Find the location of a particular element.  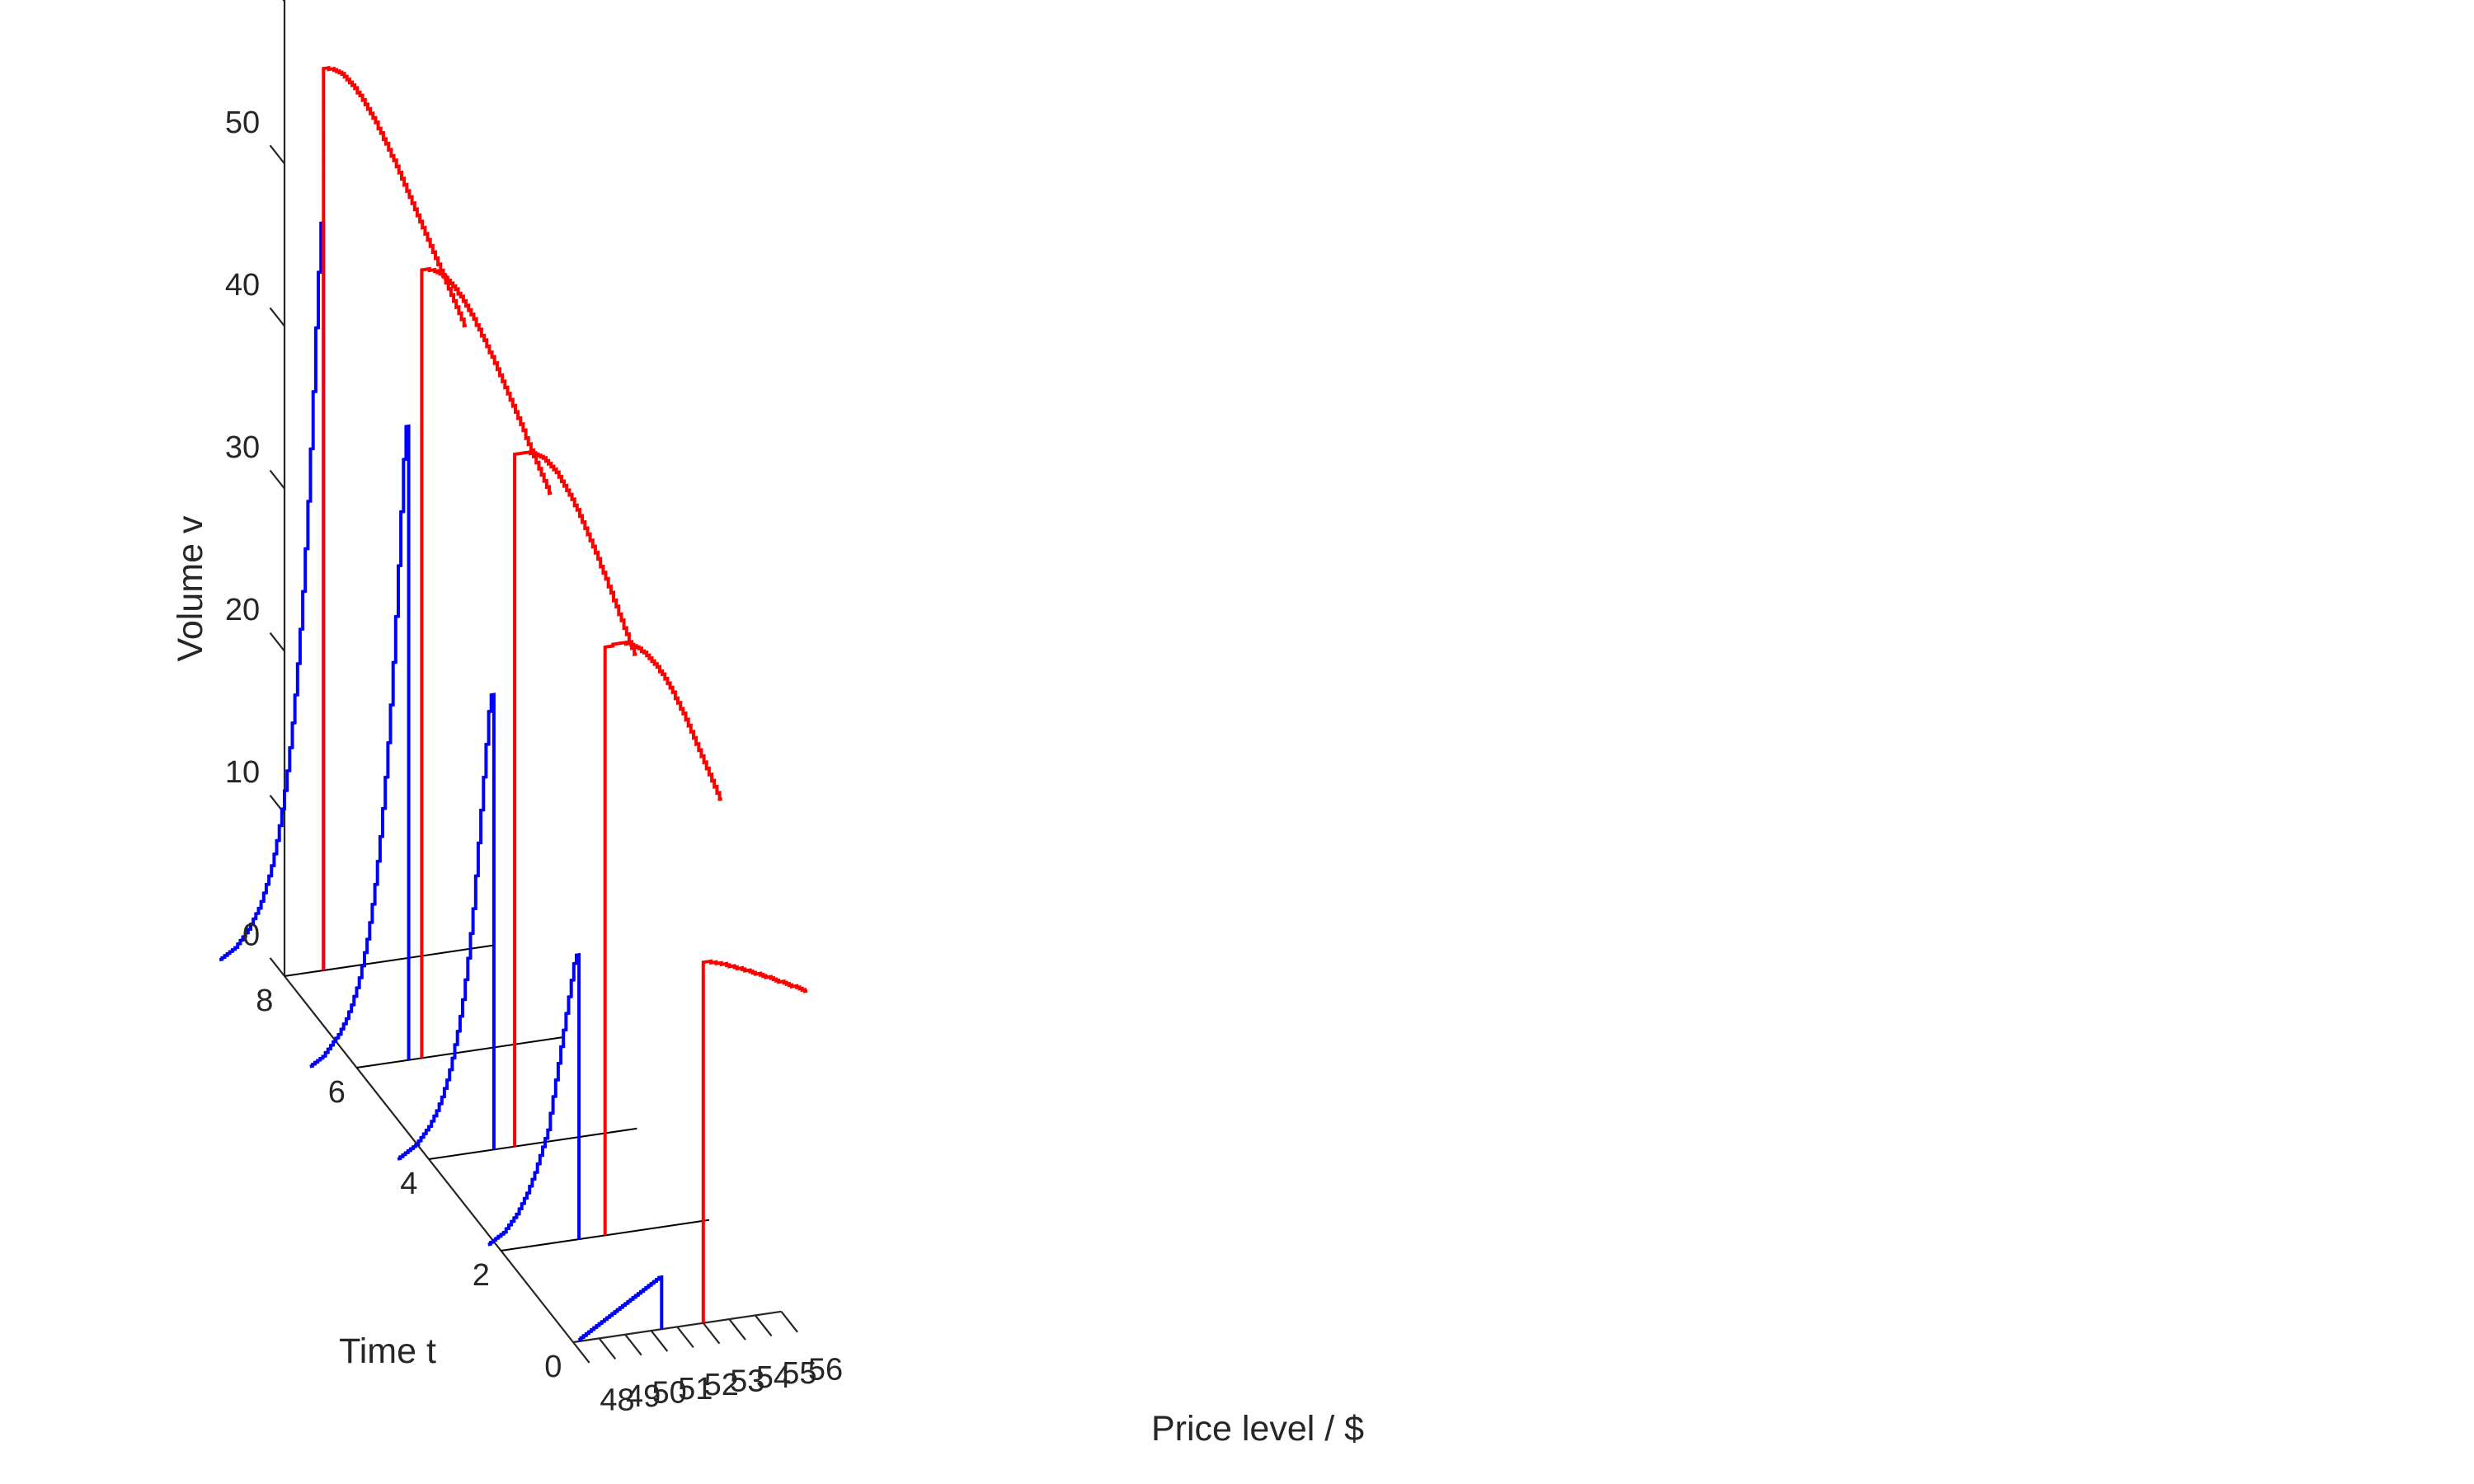

volume-tick-label: 10 is located at coordinates (242, 772).